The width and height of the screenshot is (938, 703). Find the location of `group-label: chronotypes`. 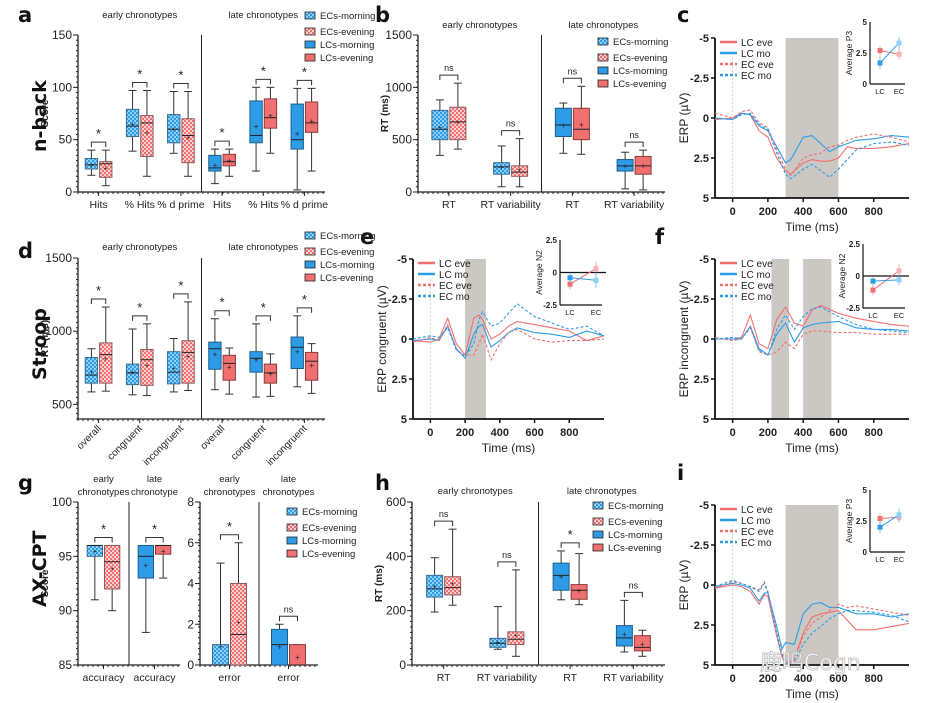

group-label: chronotypes is located at coordinates (289, 492).